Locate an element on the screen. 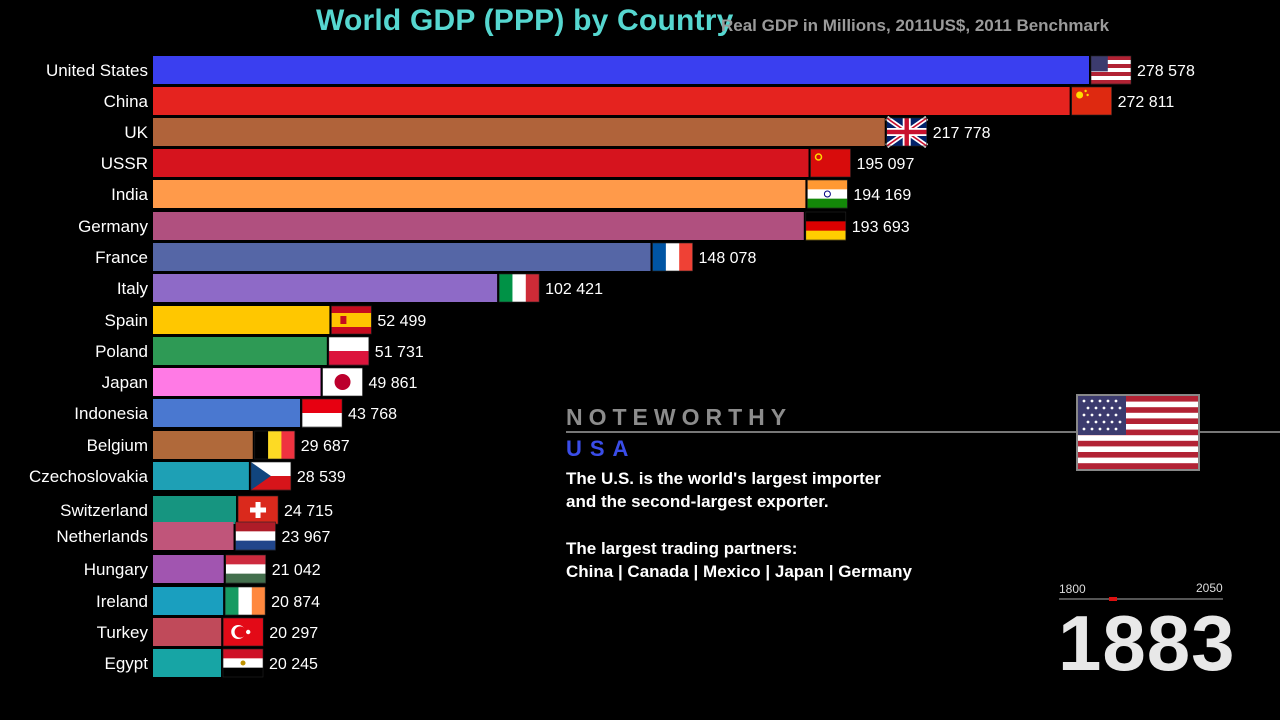 The height and width of the screenshot is (720, 1280). category-label: United States is located at coordinates (97, 70).